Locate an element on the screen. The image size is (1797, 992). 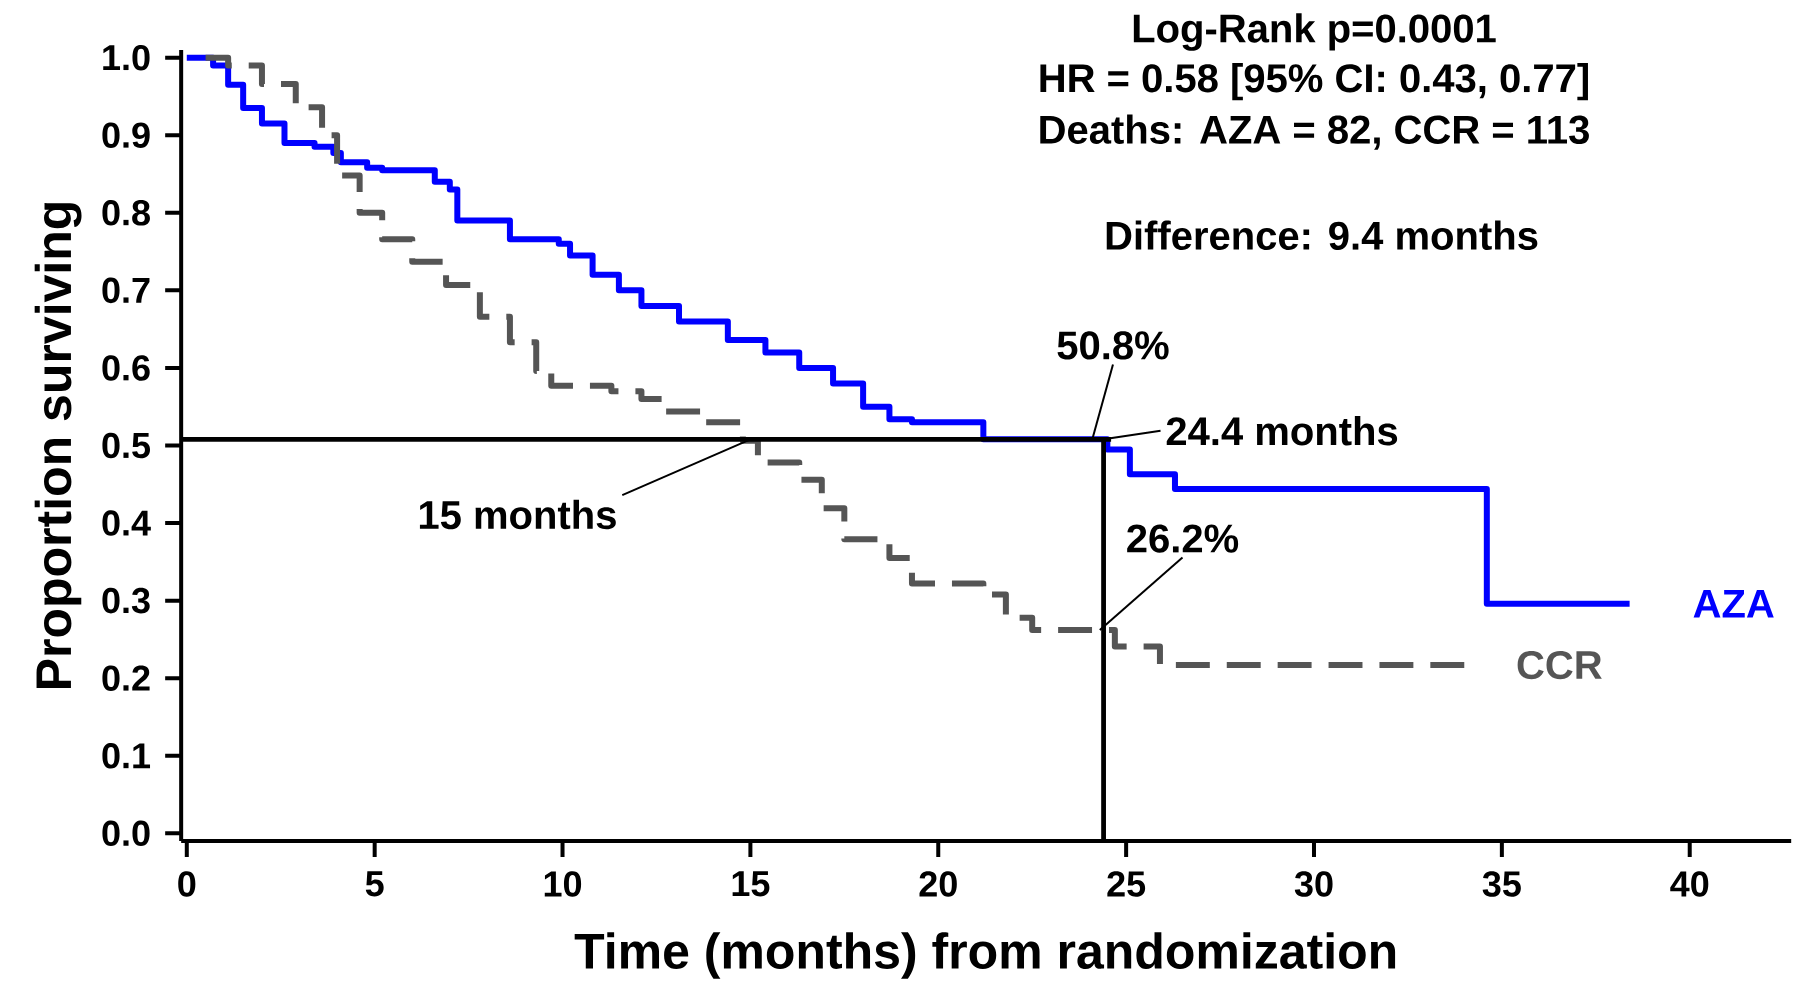
annotation: Difference: 9.4 months is located at coordinates (1322, 235).